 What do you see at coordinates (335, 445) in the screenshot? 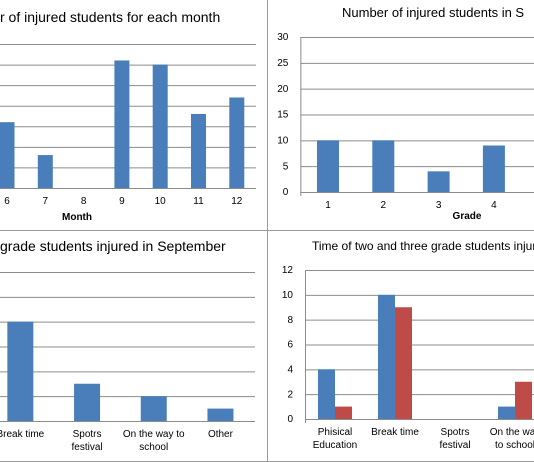
I see `label-line: Education` at bounding box center [335, 445].